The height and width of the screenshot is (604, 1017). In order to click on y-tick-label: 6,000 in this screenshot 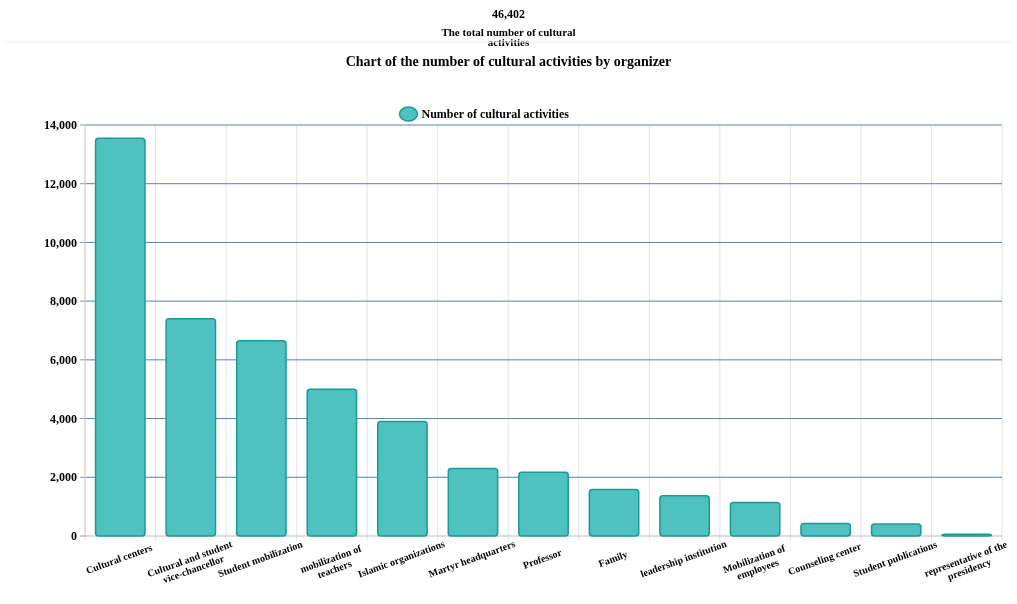, I will do `click(63, 360)`.